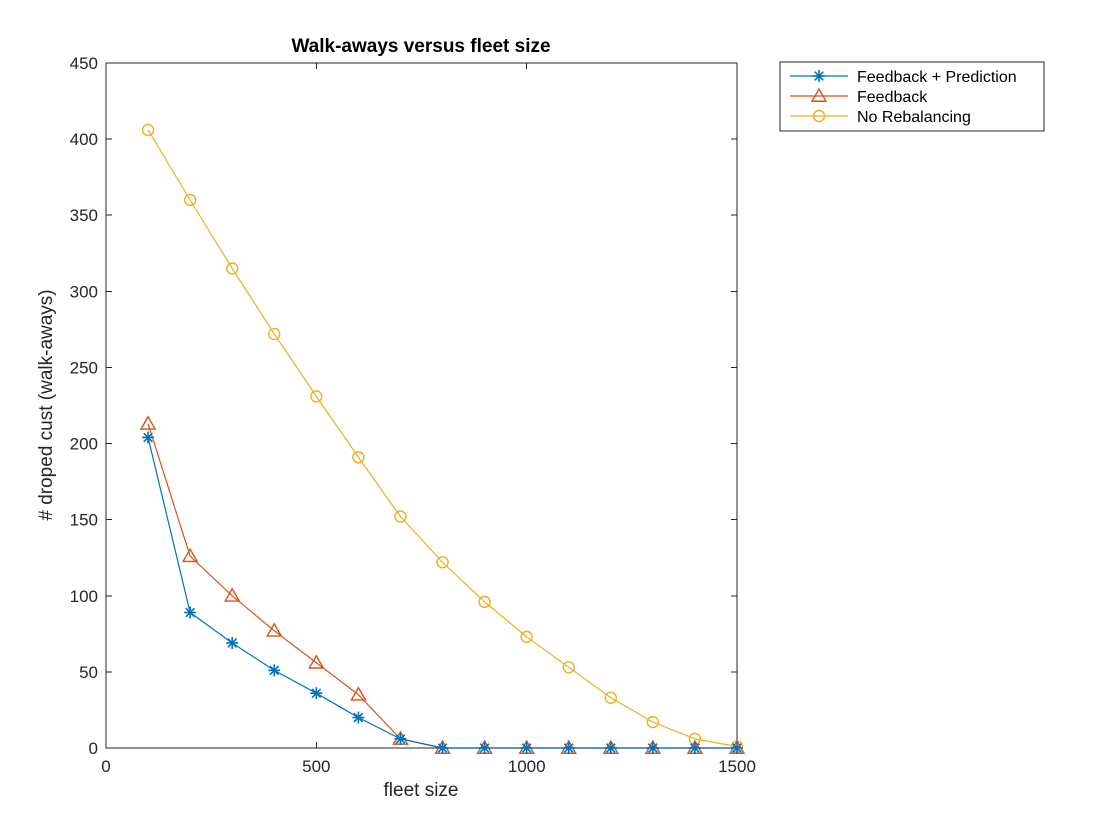 This screenshot has width=1120, height=840. Describe the element at coordinates (46, 404) in the screenshot. I see `y-axis-title: # droped cust (walk-aways)` at that location.